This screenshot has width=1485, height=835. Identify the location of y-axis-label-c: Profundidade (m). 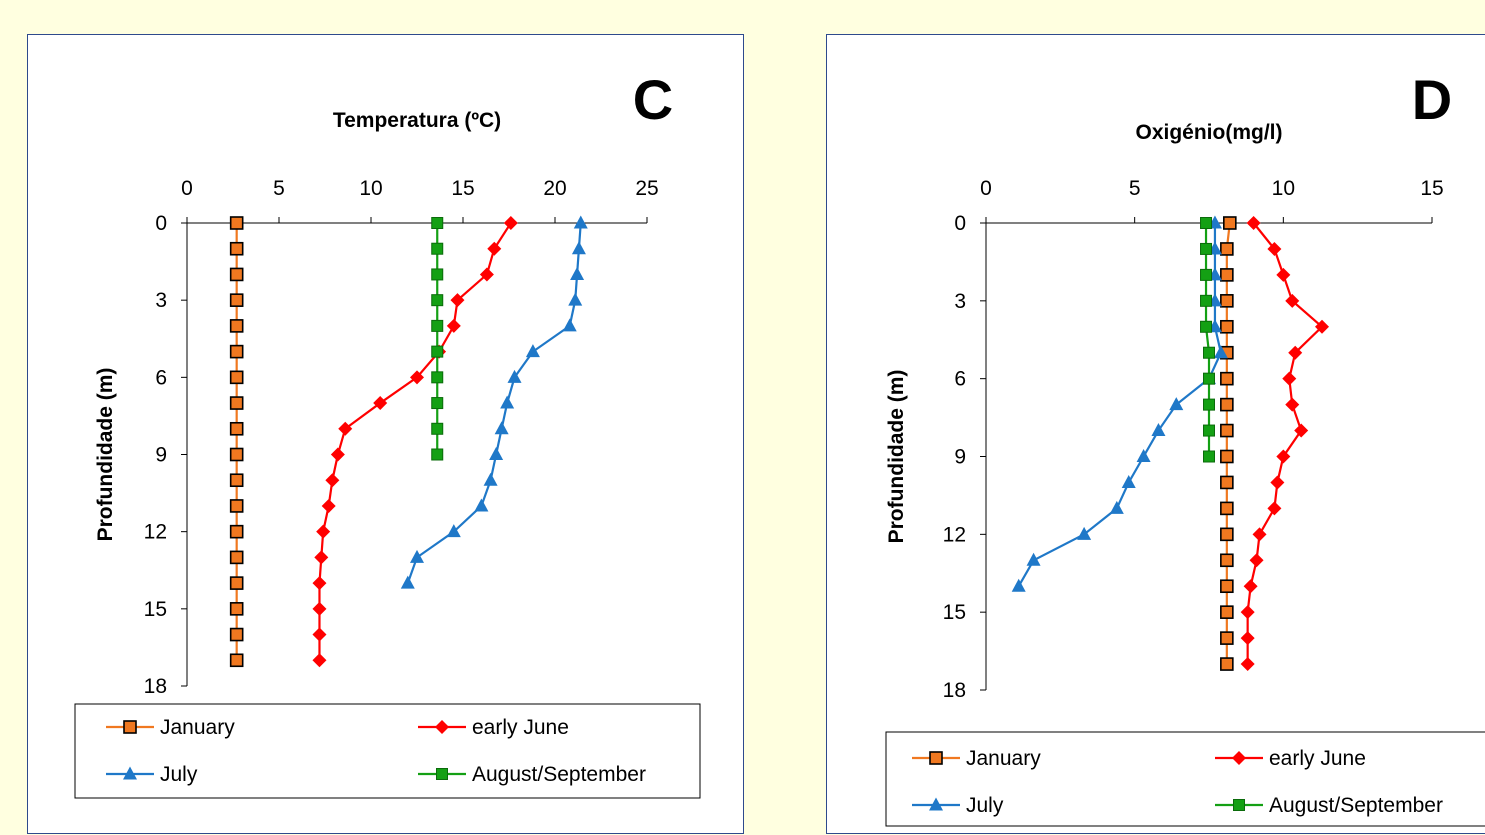
(105, 455).